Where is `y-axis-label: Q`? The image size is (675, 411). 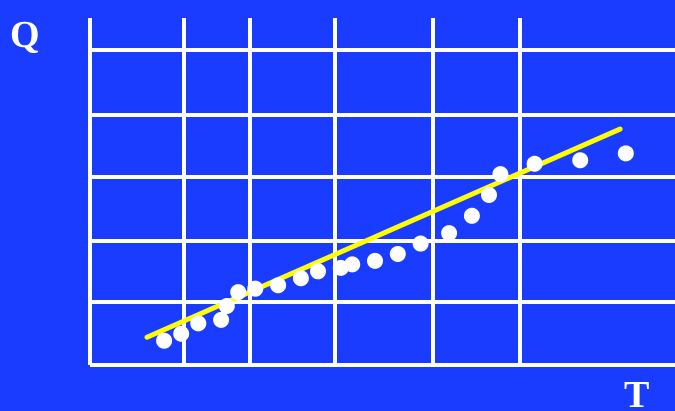
y-axis-label: Q is located at coordinates (25, 35).